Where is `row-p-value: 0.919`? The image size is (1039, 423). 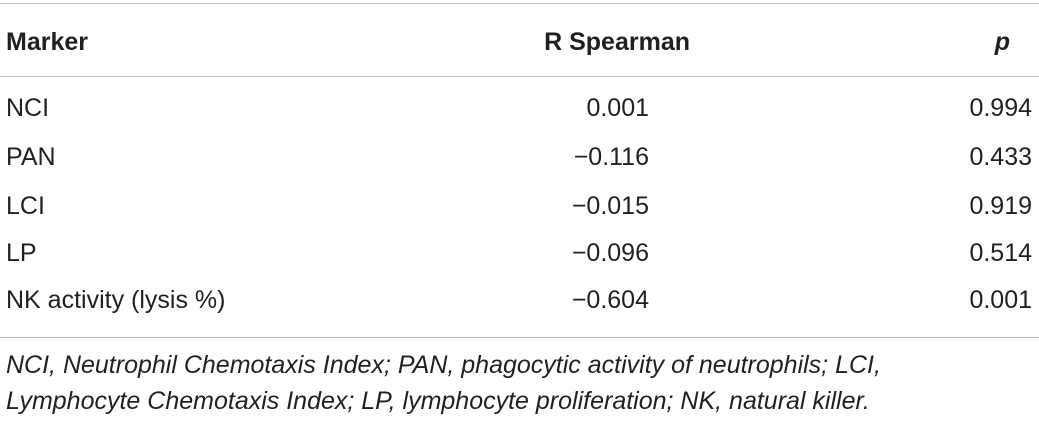 row-p-value: 0.919 is located at coordinates (1000, 206).